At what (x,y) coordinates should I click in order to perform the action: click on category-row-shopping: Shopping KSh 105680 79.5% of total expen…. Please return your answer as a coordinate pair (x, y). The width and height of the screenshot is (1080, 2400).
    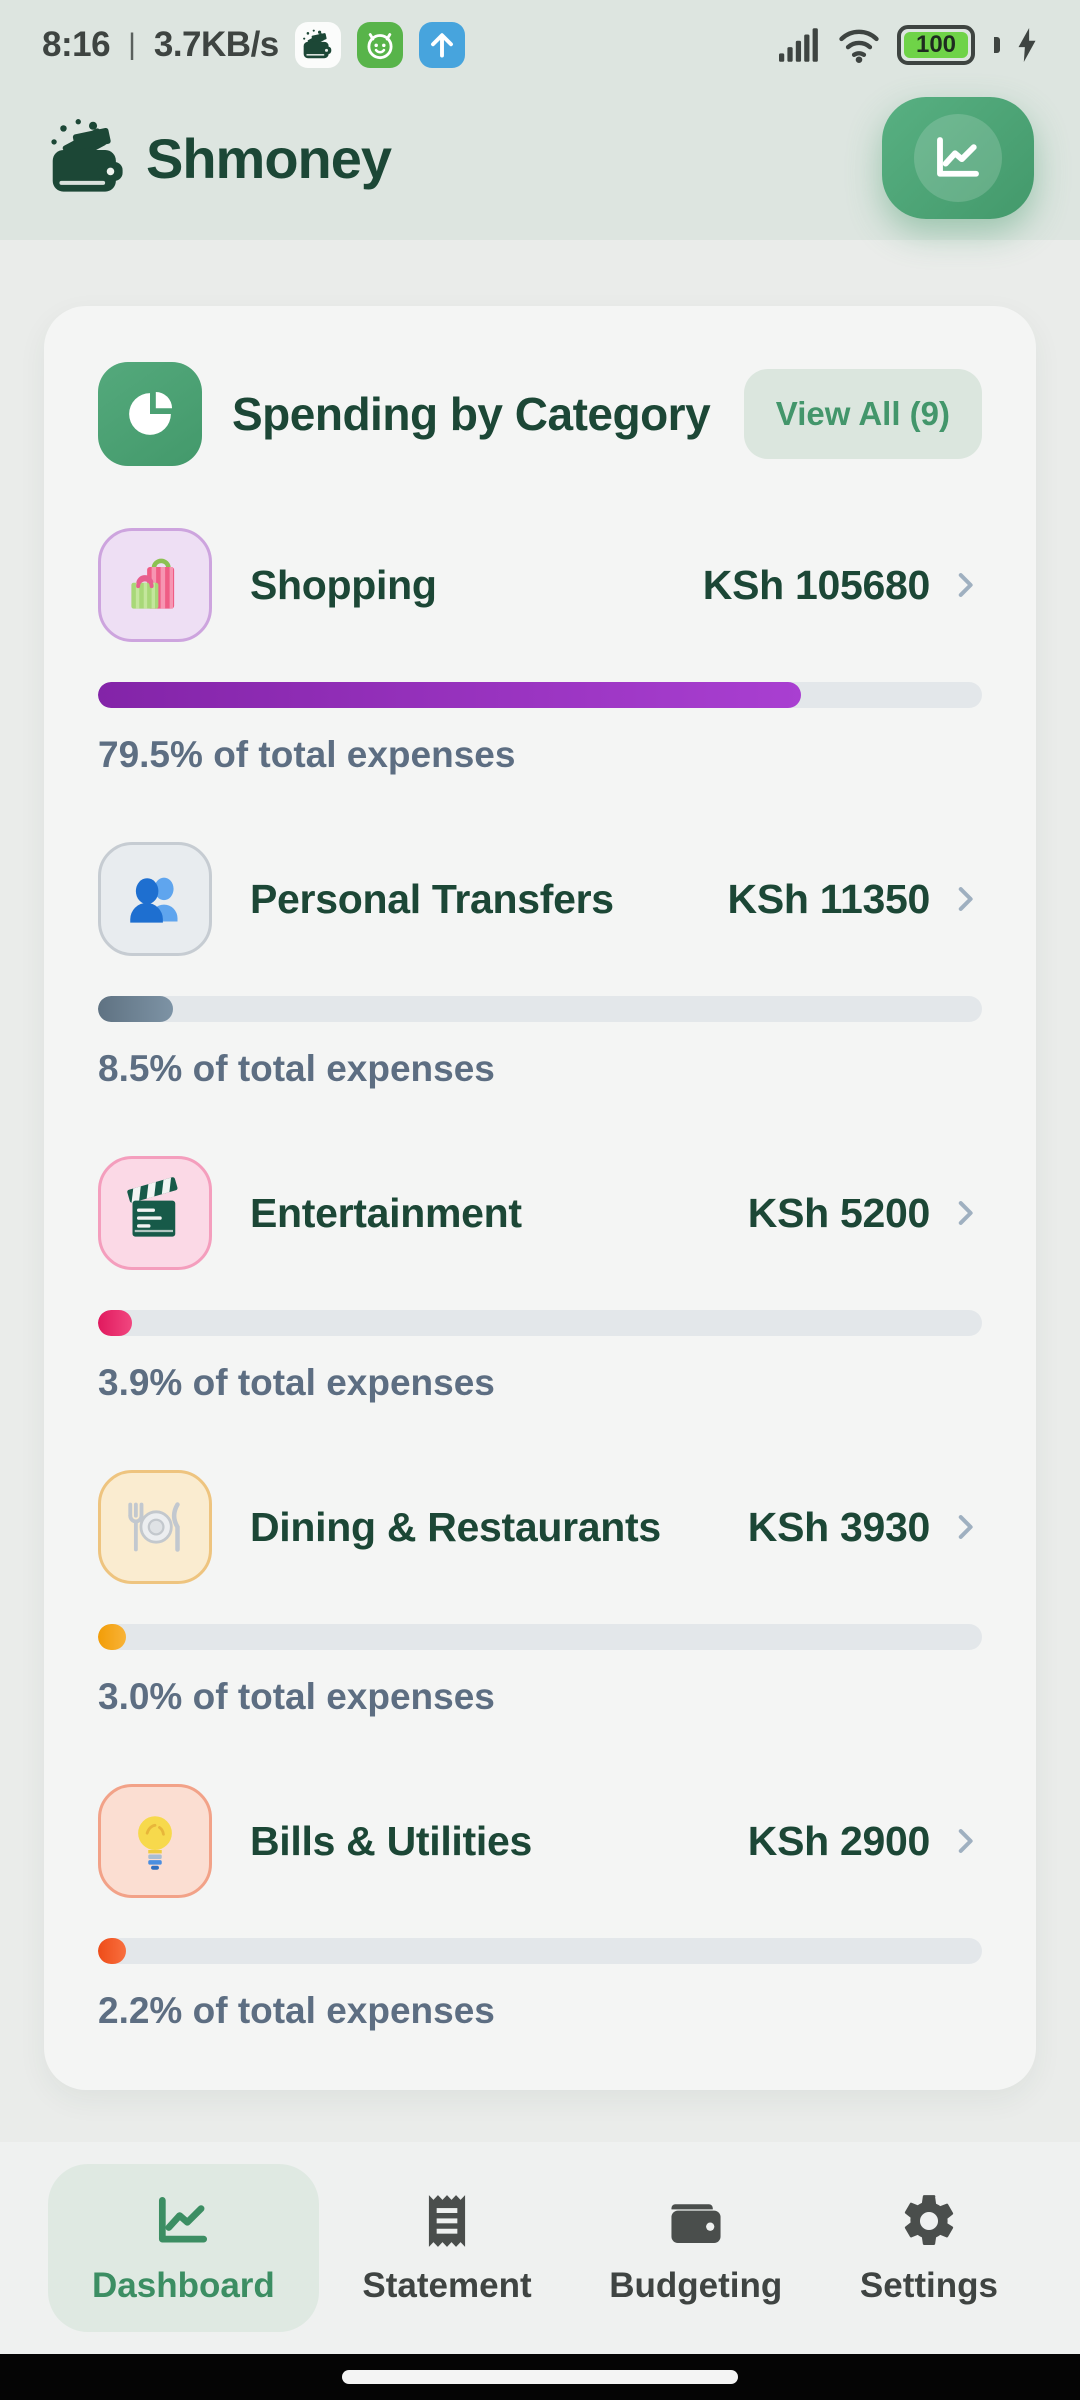
    Looking at the image, I should click on (540, 652).